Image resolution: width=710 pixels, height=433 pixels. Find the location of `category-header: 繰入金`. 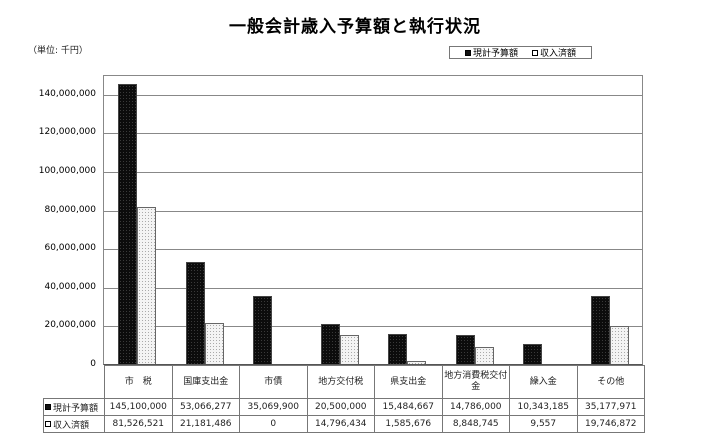

category-header: 繰入金 is located at coordinates (543, 382).